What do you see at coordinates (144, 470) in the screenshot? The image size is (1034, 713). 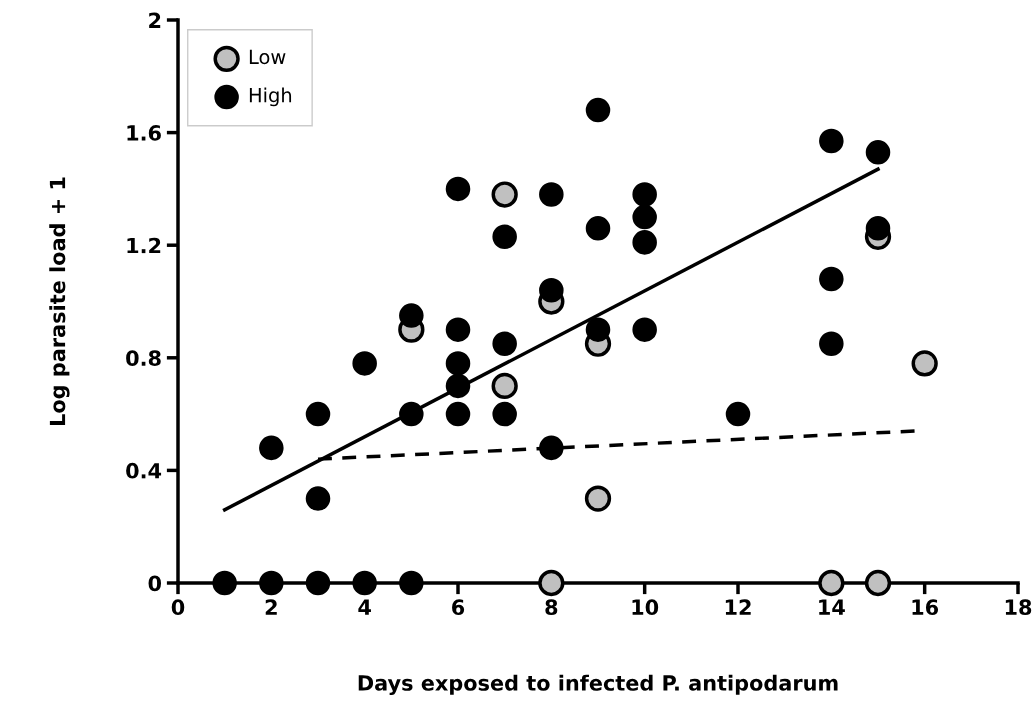 I see `y-tick-label: 0.4` at bounding box center [144, 470].